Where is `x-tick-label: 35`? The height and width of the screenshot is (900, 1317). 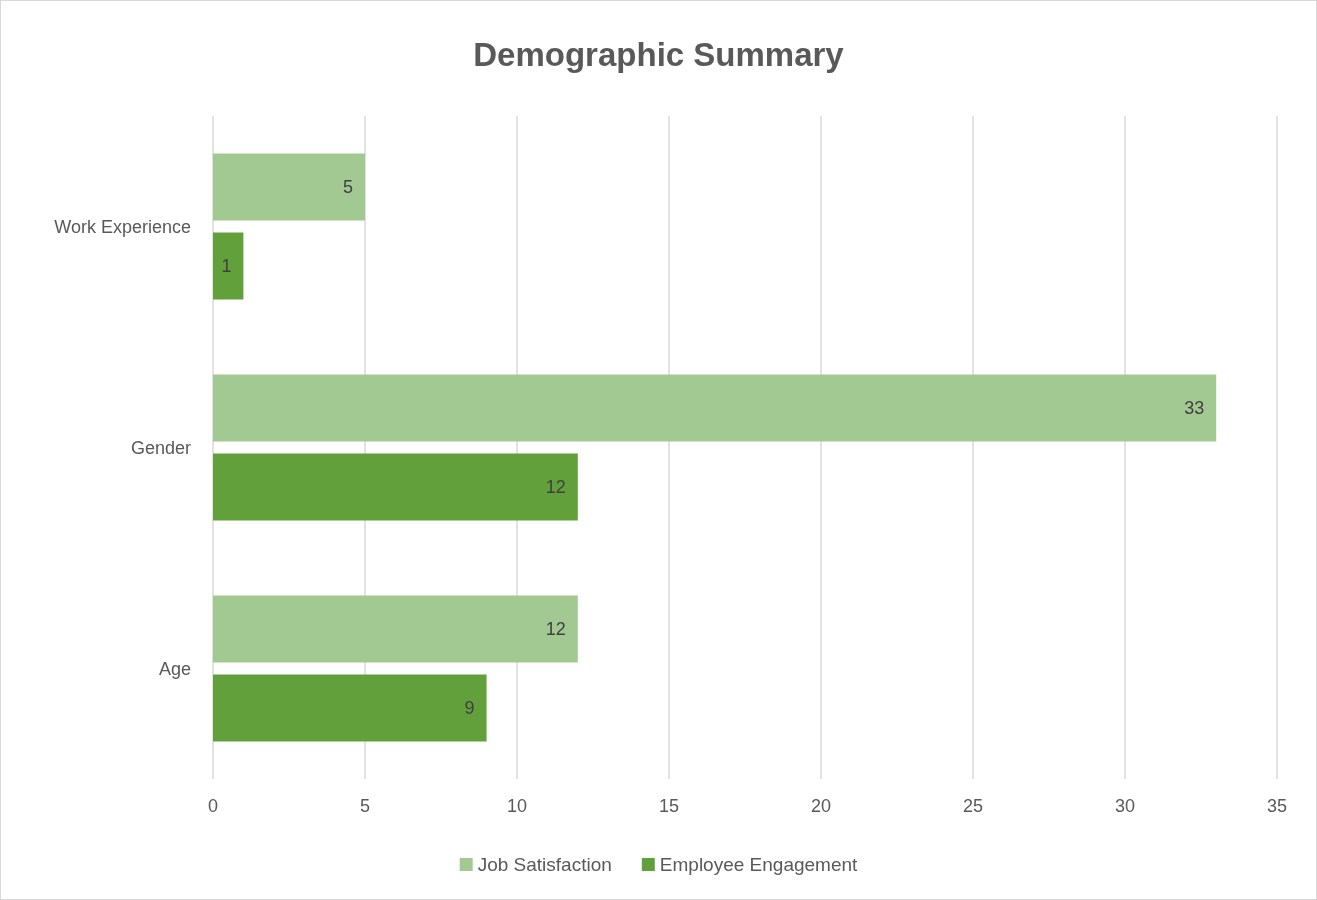
x-tick-label: 35 is located at coordinates (1277, 806).